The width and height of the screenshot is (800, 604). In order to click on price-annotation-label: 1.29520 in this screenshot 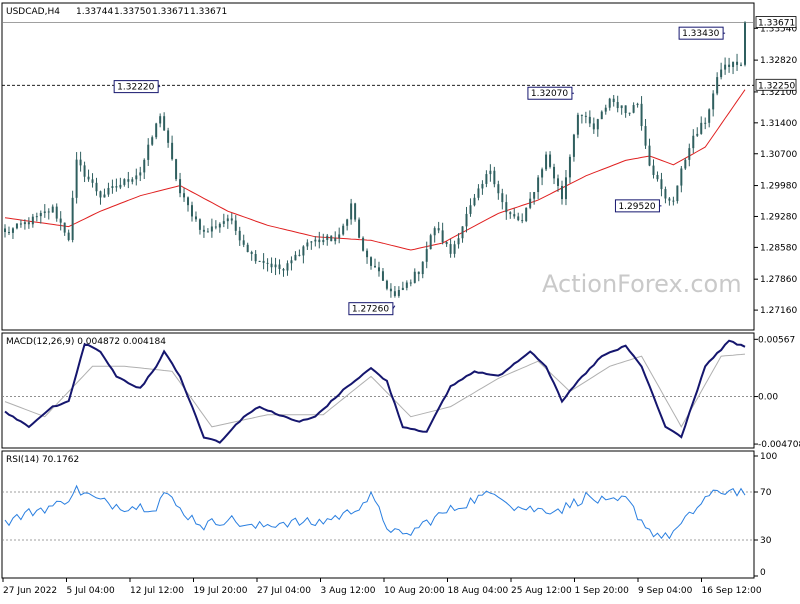, I will do `click(636, 207)`.